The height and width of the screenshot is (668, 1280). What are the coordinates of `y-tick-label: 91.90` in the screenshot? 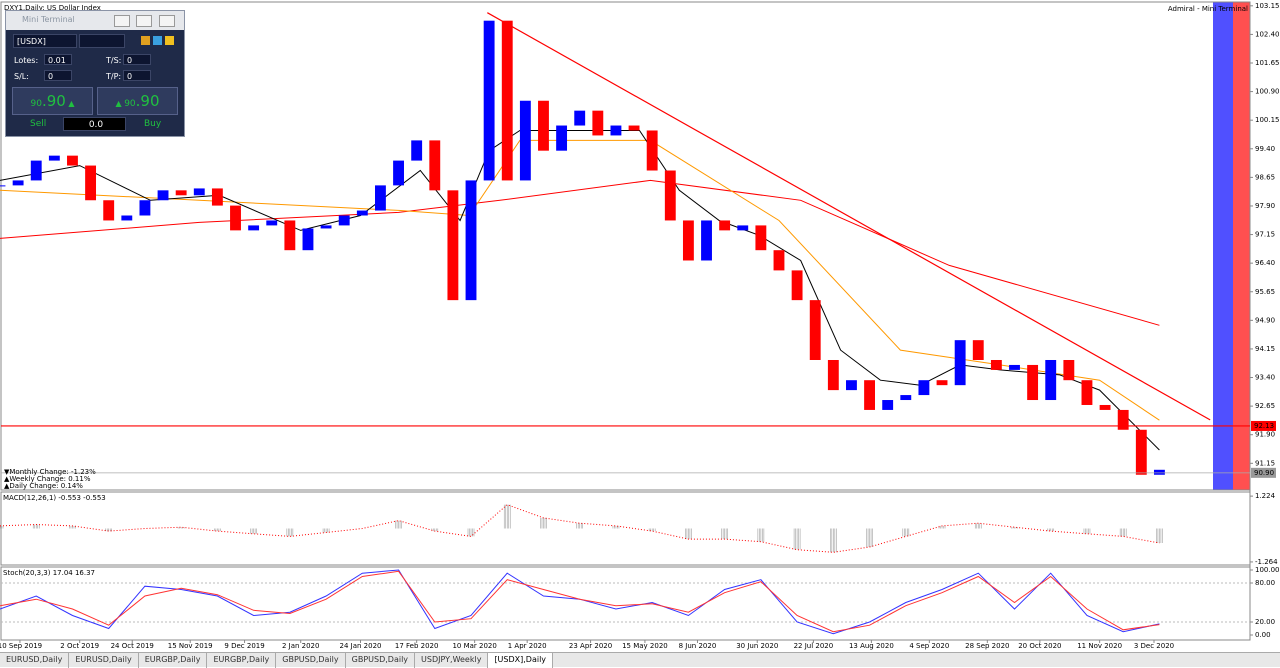 It's located at (1265, 435).